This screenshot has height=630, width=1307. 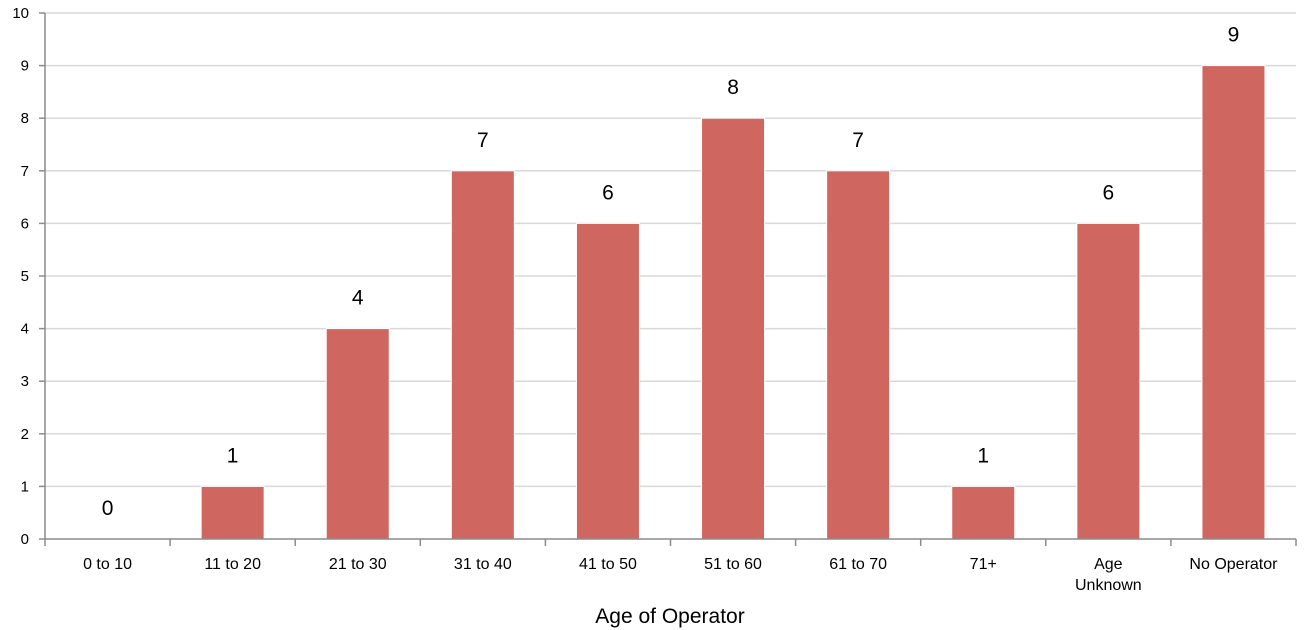 I want to click on x-tick-label: 61 to 70, so click(x=858, y=564).